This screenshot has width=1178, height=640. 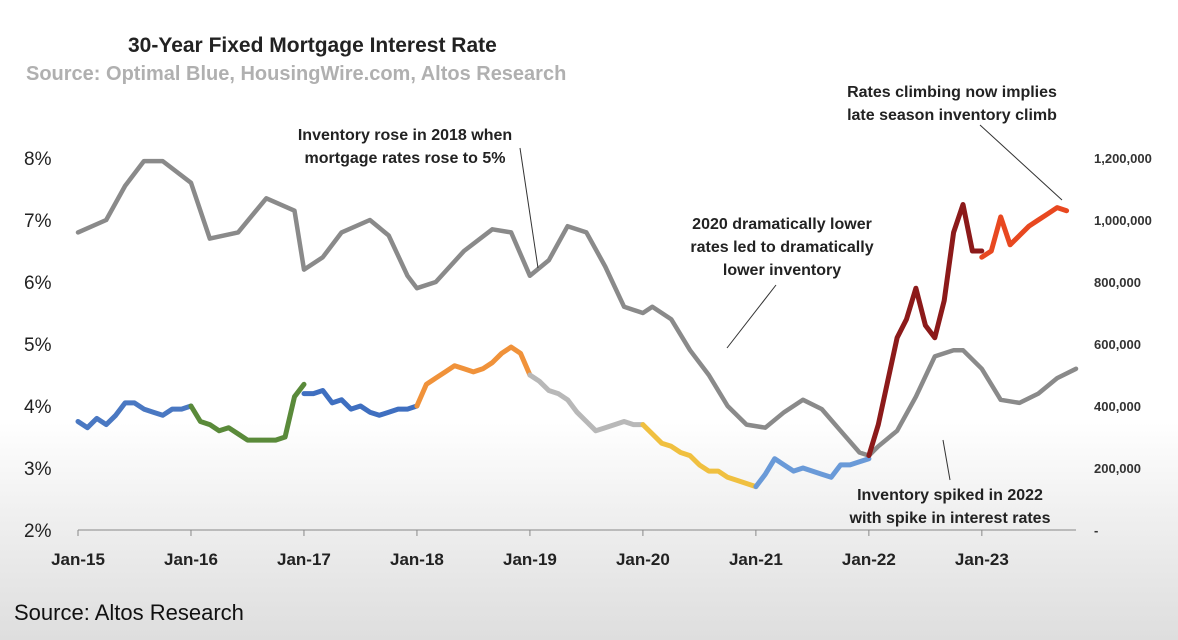 I want to click on footer-source: Source: Altos Research, so click(x=129, y=612).